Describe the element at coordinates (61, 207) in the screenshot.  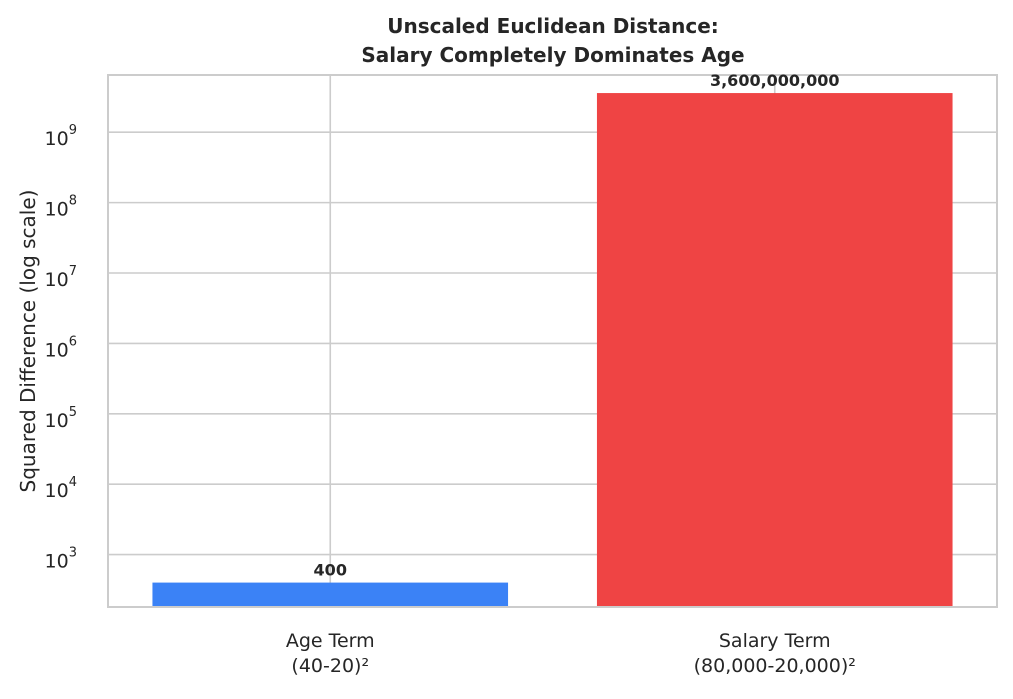
I see `y-tick-label: 10⁸` at that location.